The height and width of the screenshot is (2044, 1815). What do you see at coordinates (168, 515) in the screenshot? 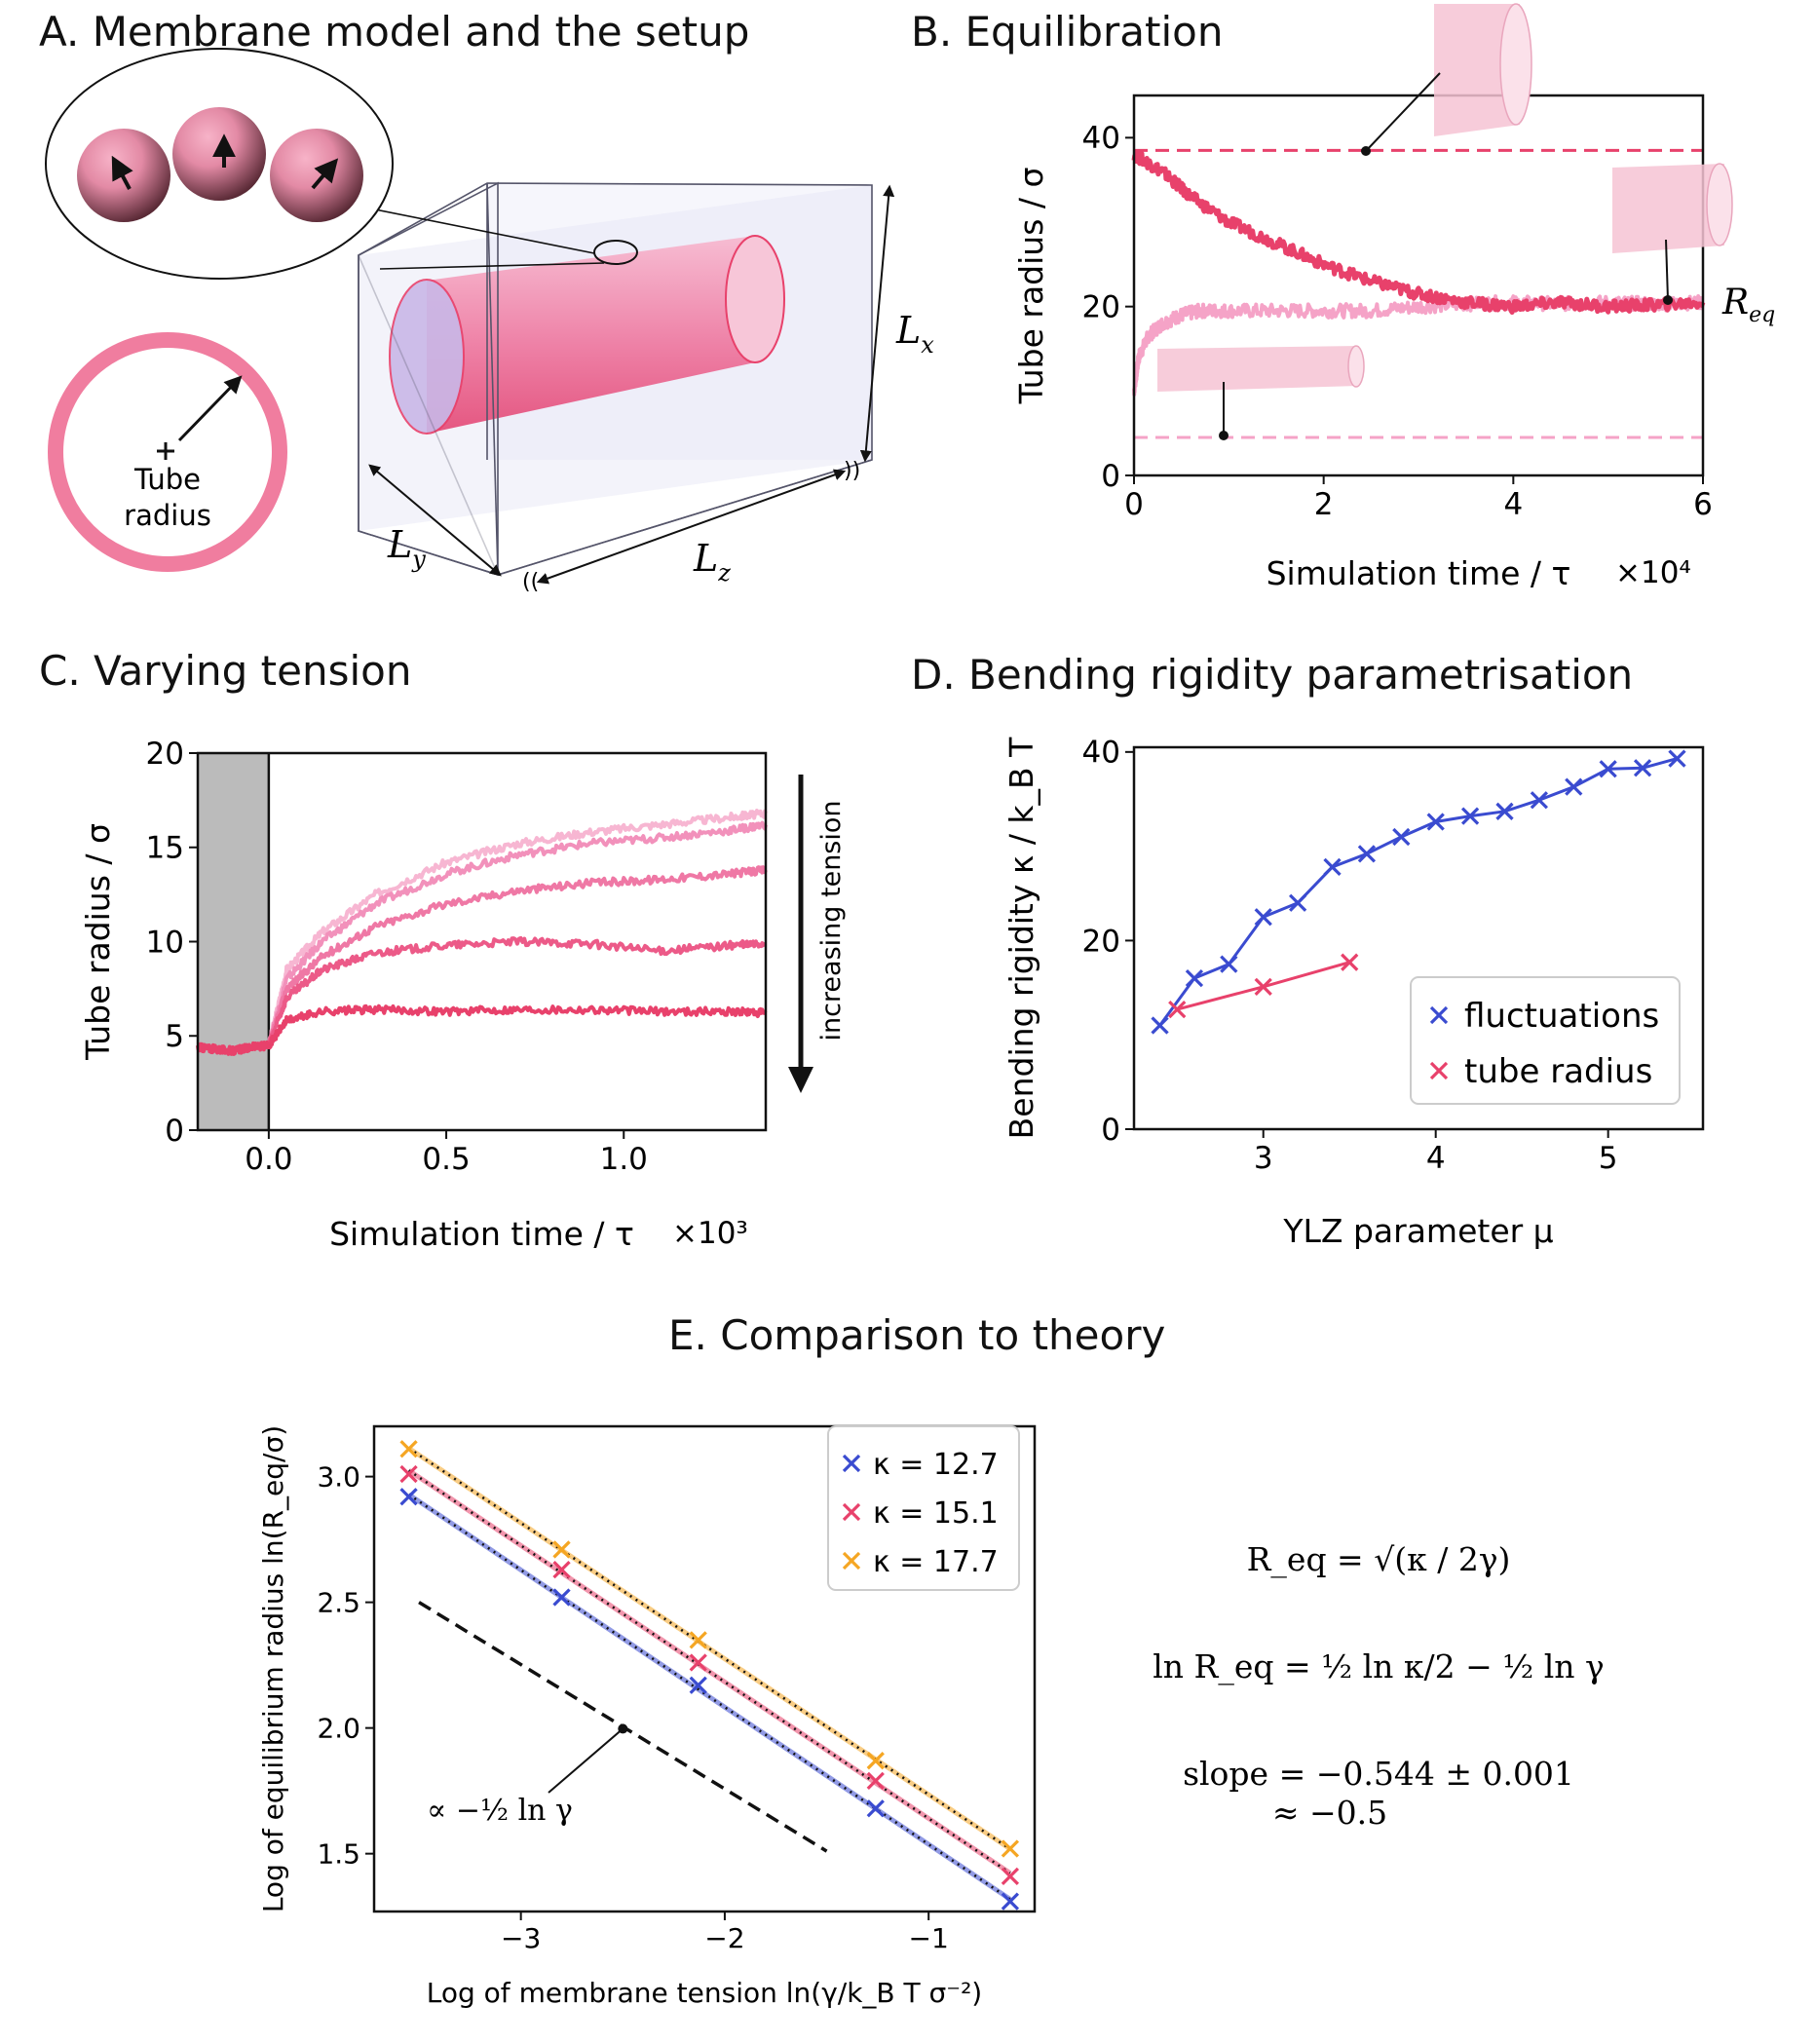
I see `radius-label-line2: radius` at bounding box center [168, 515].